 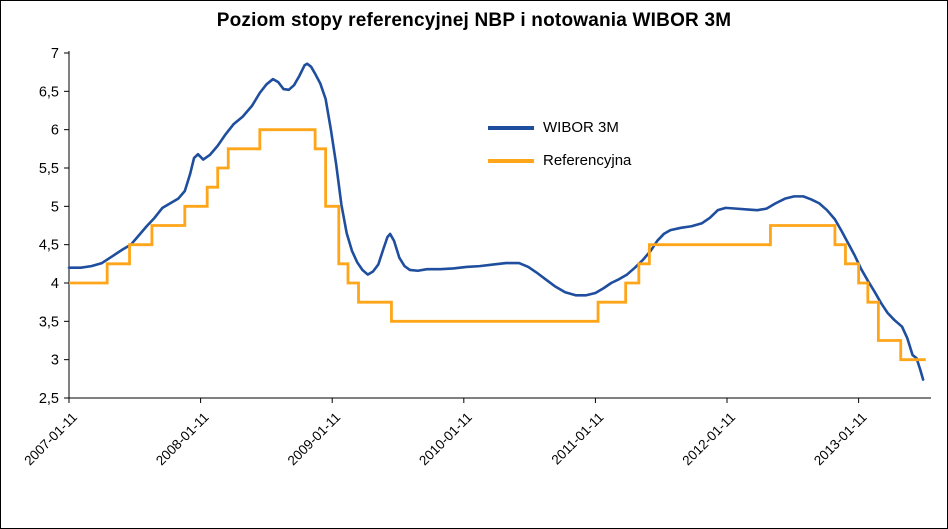 I want to click on svg-text: 7, so click(x=55, y=54).